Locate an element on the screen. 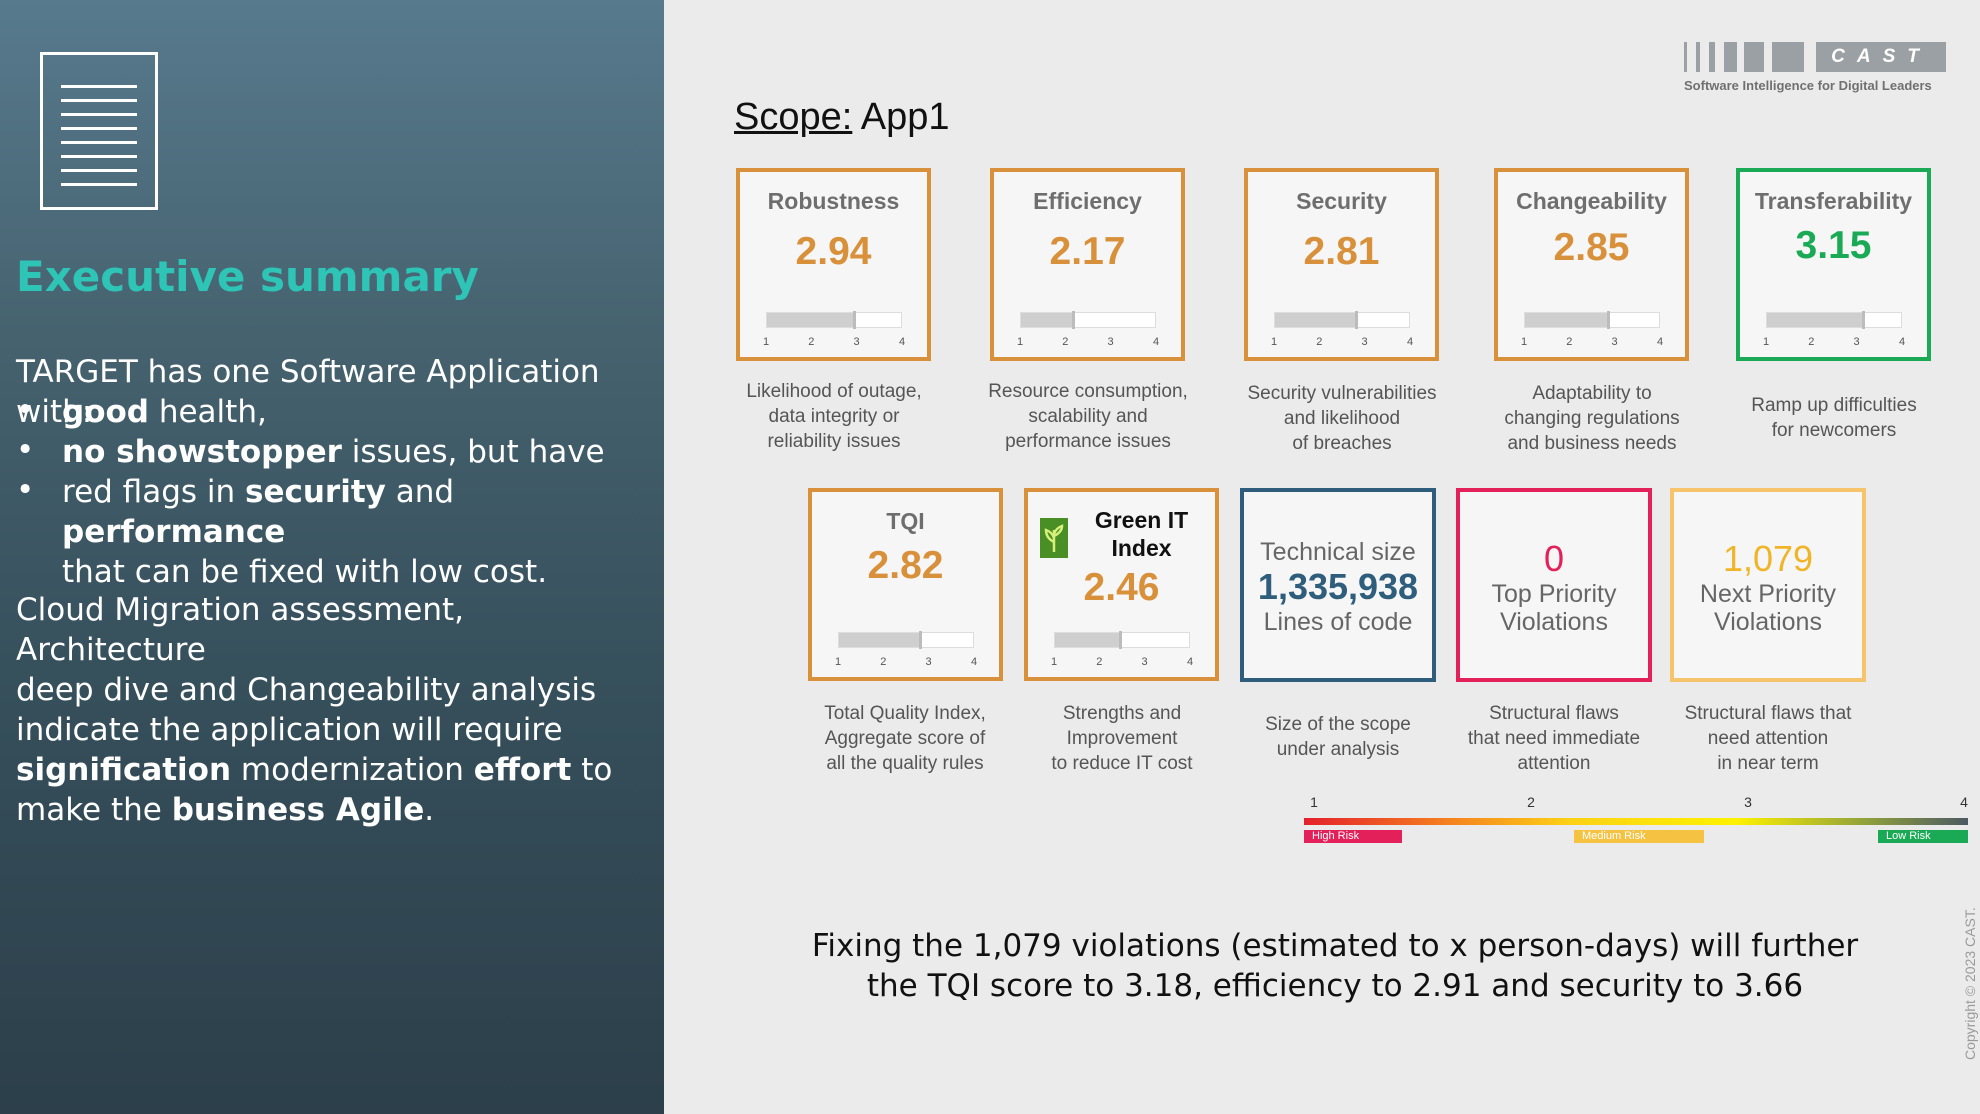 This screenshot has width=1980, height=1114. card-green-it-title: Green IT Index is located at coordinates (1141, 534).